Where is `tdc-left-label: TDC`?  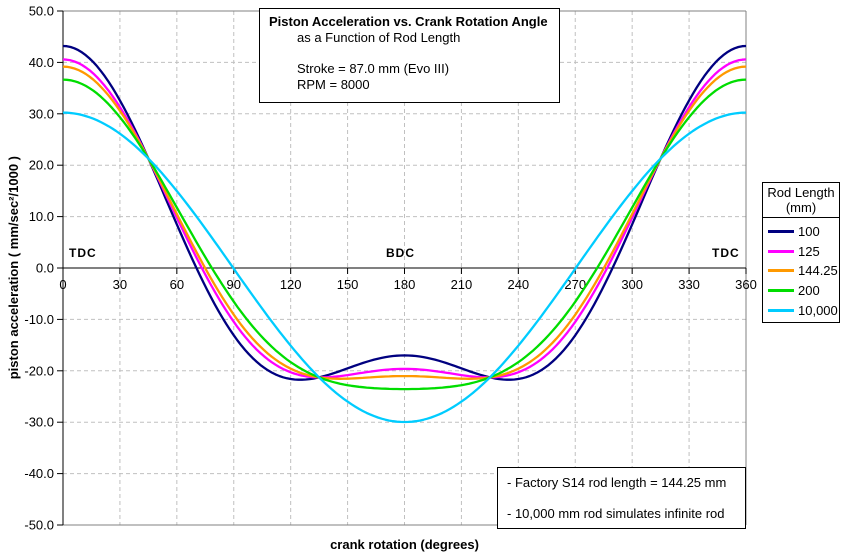 tdc-left-label: TDC is located at coordinates (83, 253).